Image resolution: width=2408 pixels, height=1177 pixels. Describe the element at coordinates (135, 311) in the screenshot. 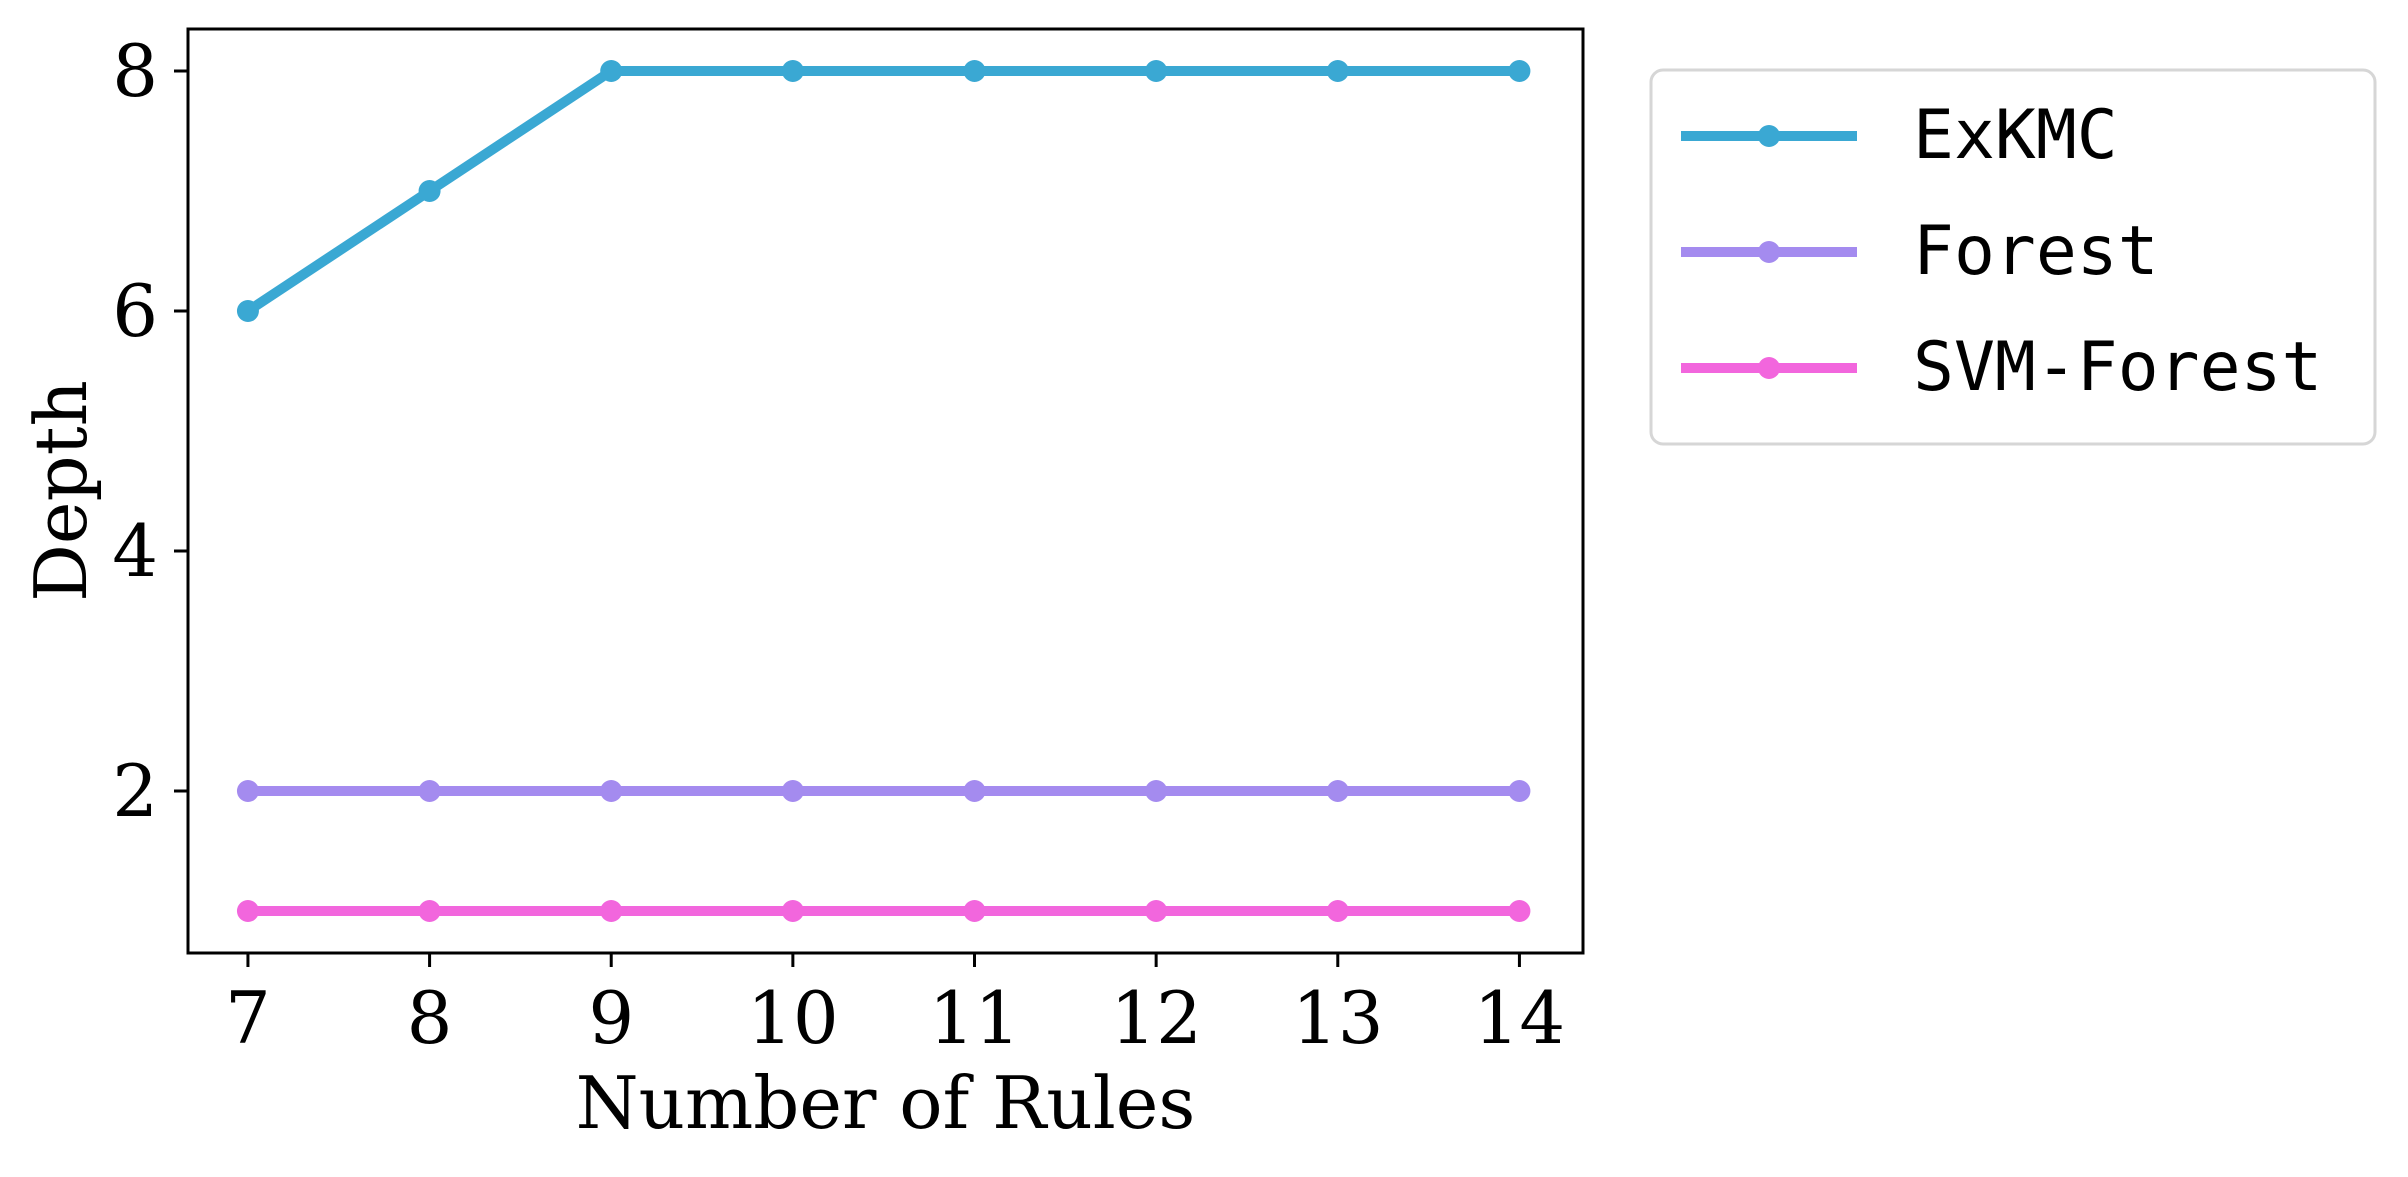

I see `y-tick-label: 6` at that location.